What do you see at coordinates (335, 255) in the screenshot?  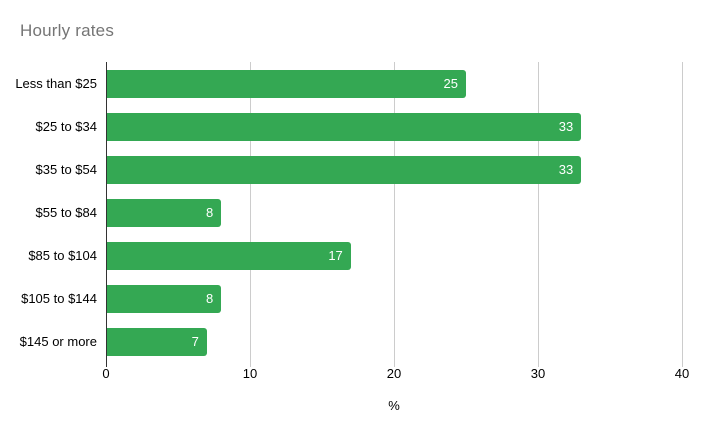 I see `bar-value-label: 17` at bounding box center [335, 255].